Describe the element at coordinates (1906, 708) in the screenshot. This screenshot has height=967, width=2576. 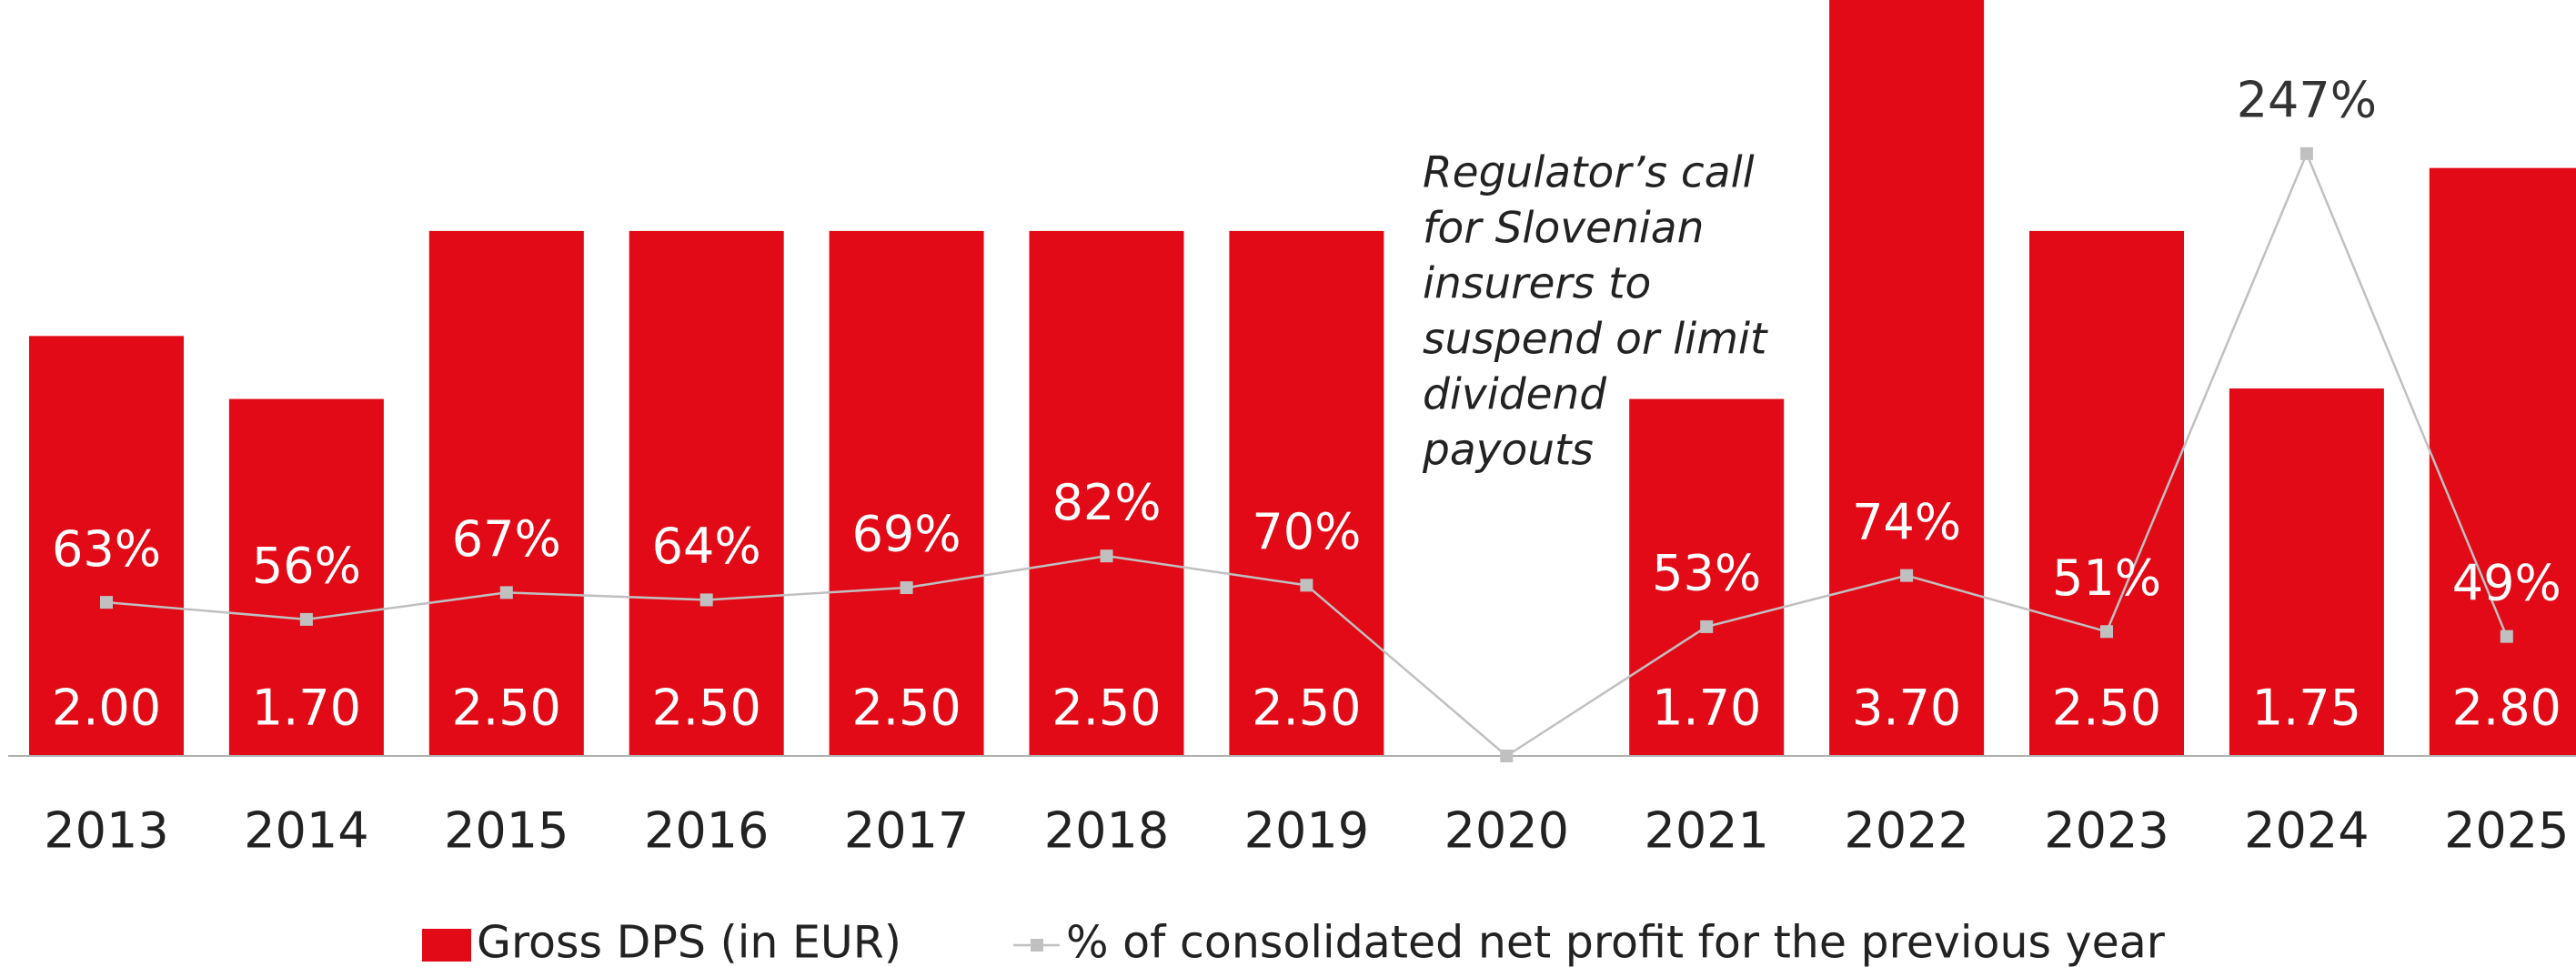
I see `bar-value-label: 3.70` at that location.